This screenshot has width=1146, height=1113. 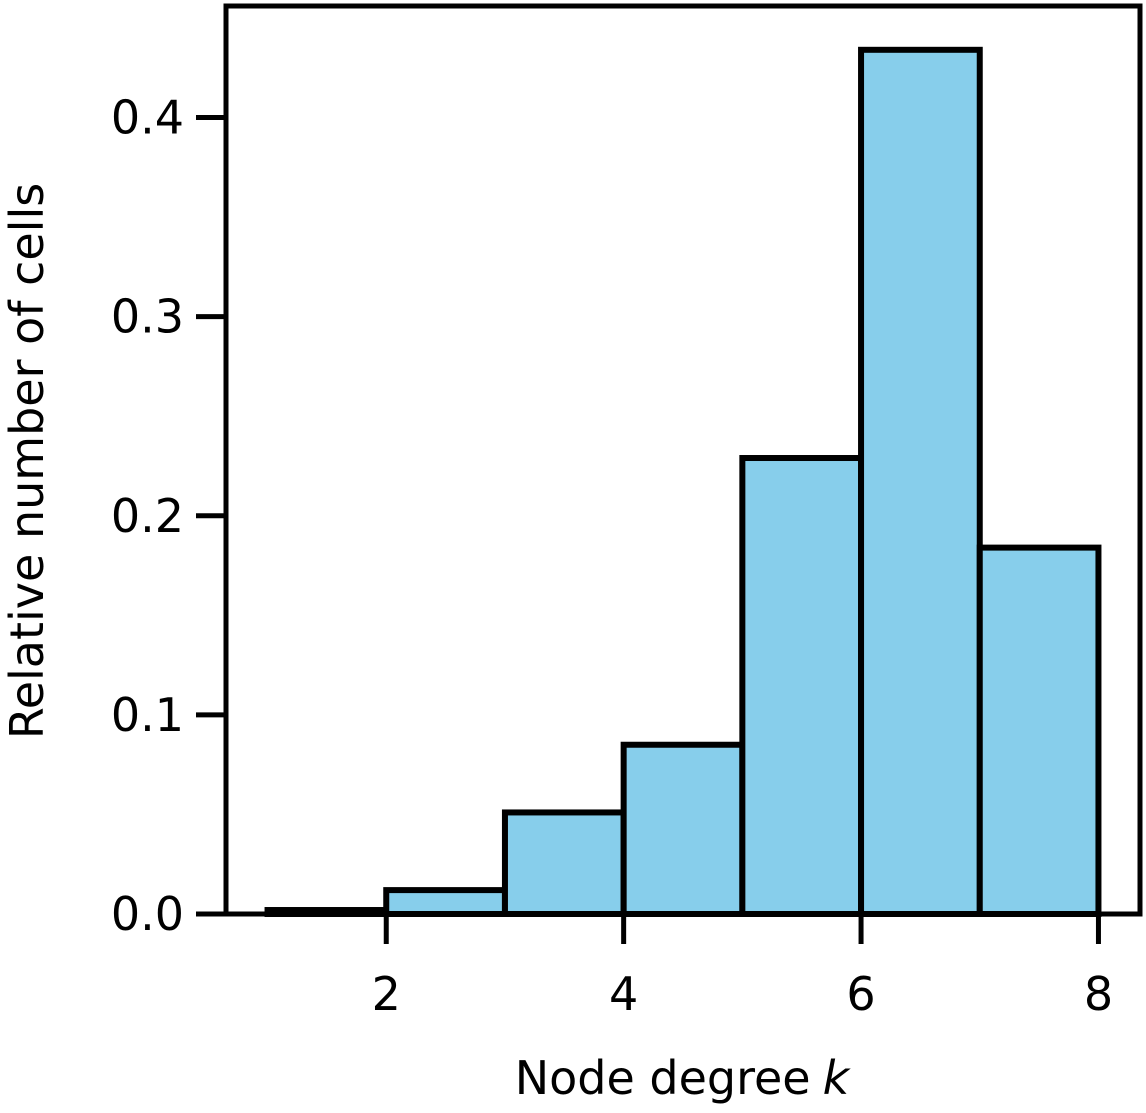 I want to click on x-tick-label: 4, so click(x=623, y=994).